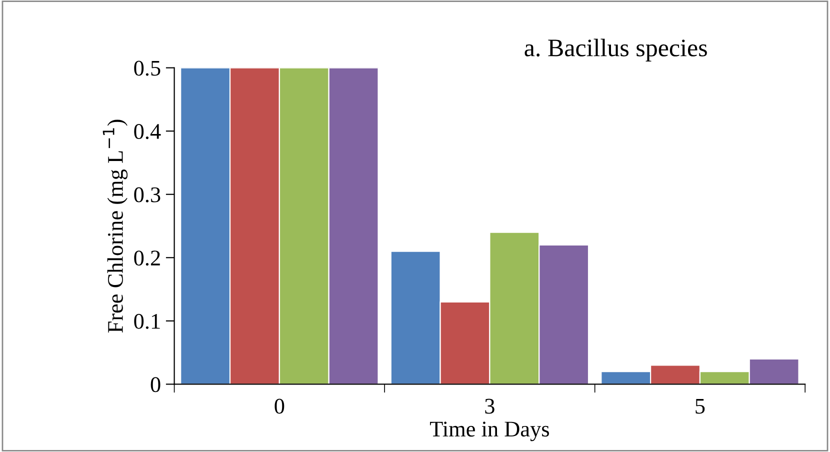 Image resolution: width=830 pixels, height=452 pixels. What do you see at coordinates (115, 226) in the screenshot?
I see `y-axis-title: Free Chlorine (mg L$^{−1}$)` at bounding box center [115, 226].